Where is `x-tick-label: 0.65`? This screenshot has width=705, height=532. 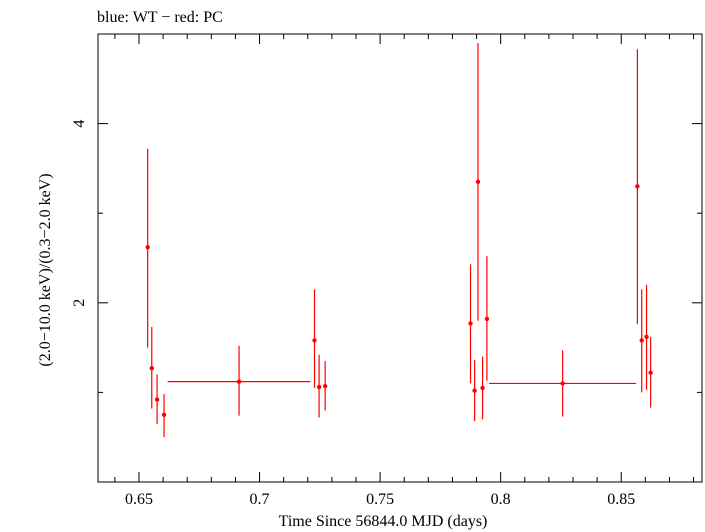
x-tick-label: 0.65 is located at coordinates (139, 499).